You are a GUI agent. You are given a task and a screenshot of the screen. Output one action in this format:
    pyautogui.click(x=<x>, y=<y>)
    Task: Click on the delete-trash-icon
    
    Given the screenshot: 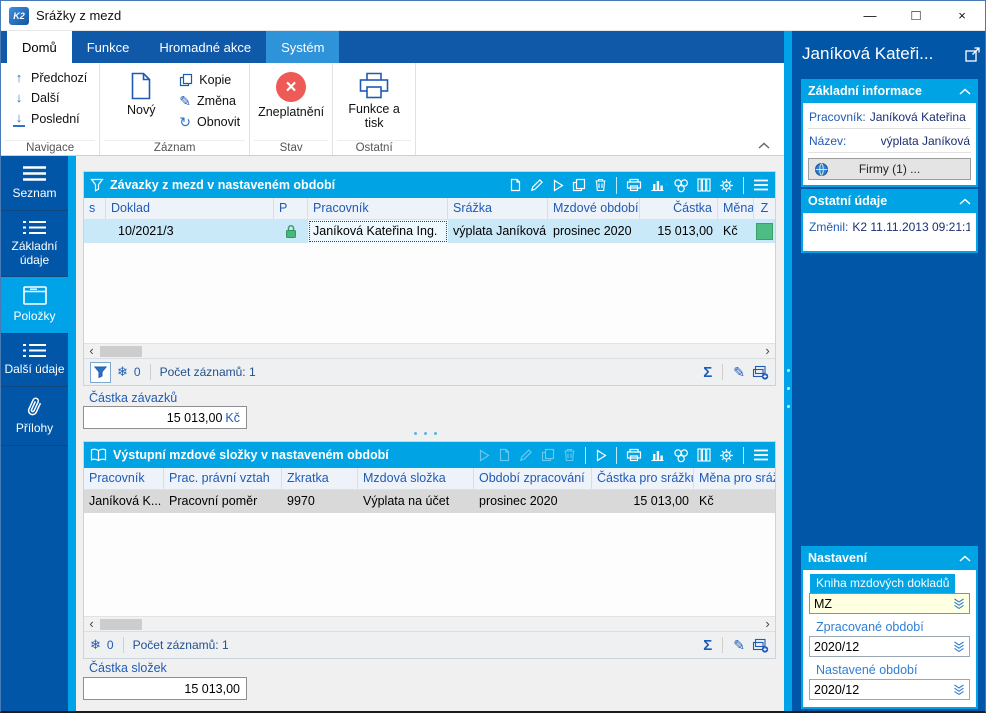 What is the action you would take?
    pyautogui.click(x=600, y=185)
    